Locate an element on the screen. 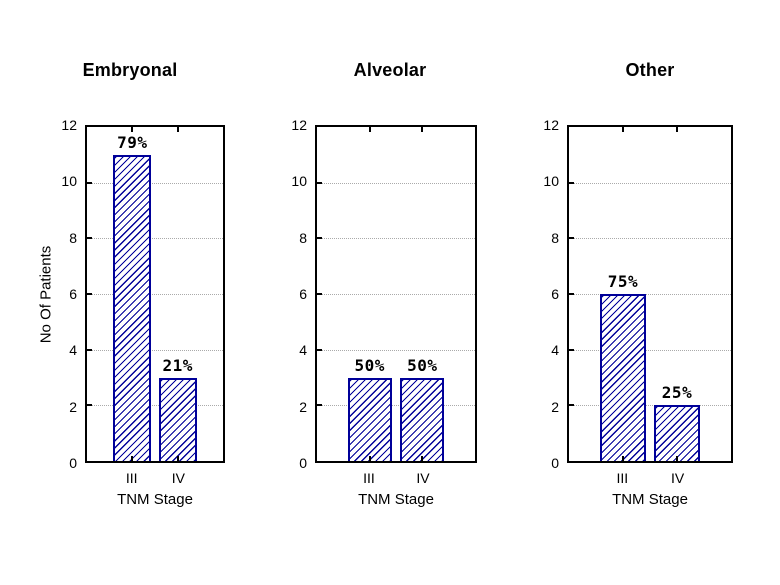 This screenshot has width=780, height=585. chart-title: Alveolar is located at coordinates (390, 70).